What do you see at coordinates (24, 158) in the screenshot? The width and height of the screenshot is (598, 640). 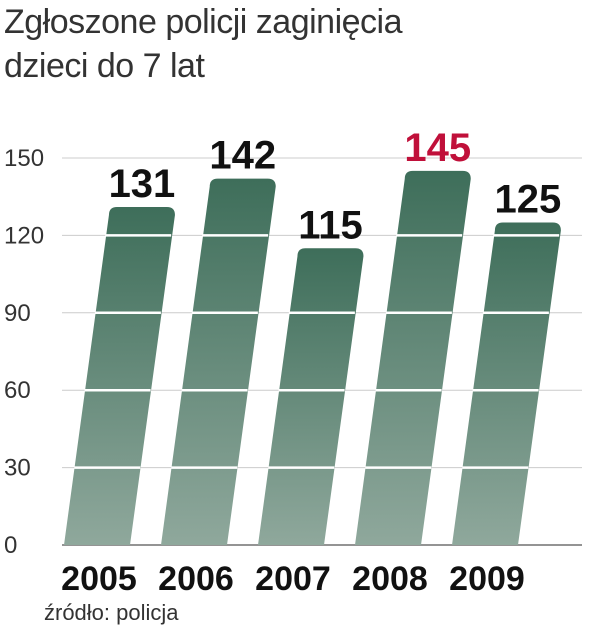 I see `y-tick-label: 150` at bounding box center [24, 158].